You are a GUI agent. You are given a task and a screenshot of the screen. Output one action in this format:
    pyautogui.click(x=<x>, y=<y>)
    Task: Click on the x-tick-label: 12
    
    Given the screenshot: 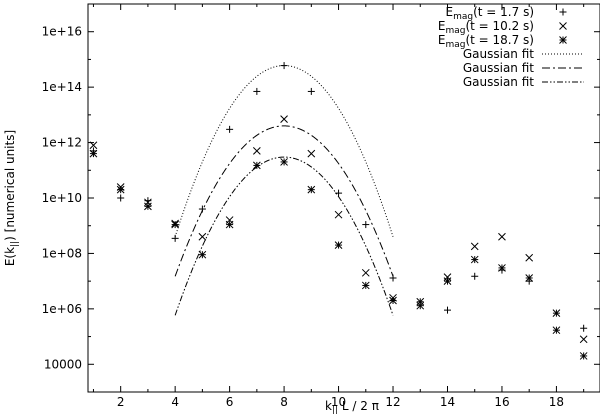 What is the action you would take?
    pyautogui.click(x=392, y=402)
    